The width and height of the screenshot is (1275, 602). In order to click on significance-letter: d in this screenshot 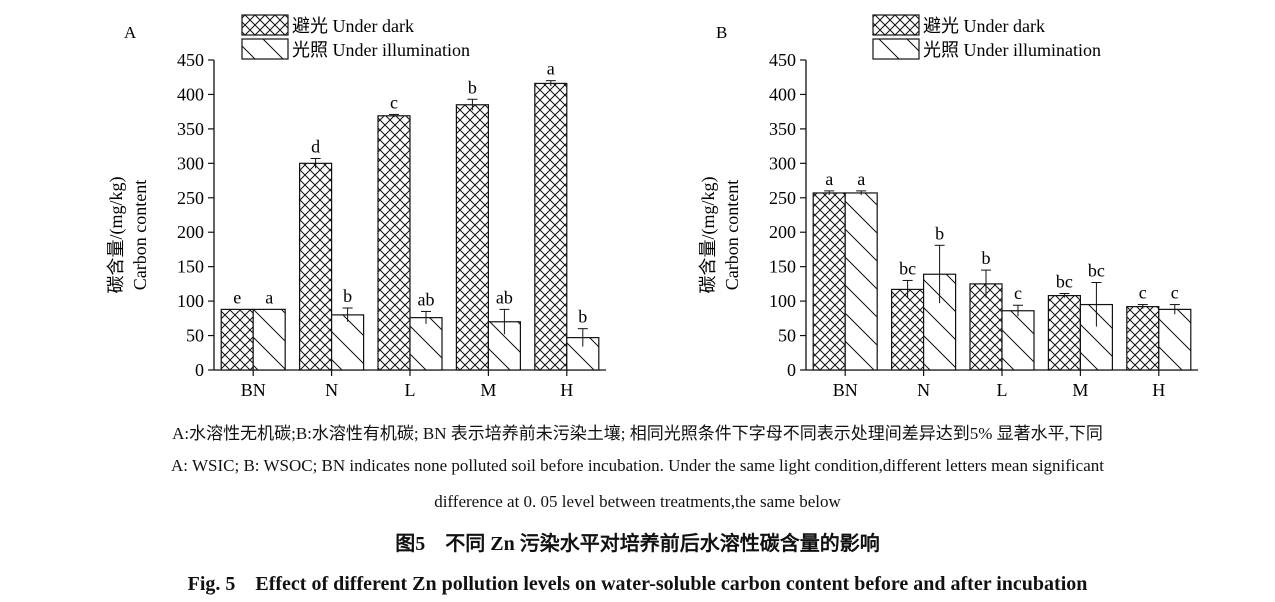, I will do `click(315, 147)`.